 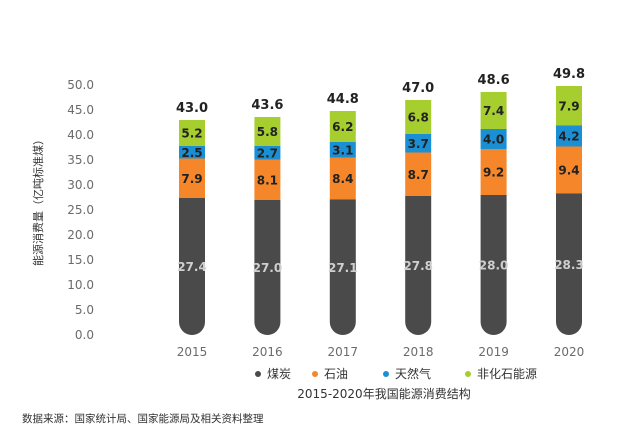 I want to click on bar-group-2020: 28.3 9.4 4.2 7.9 49.8, so click(x=569, y=201).